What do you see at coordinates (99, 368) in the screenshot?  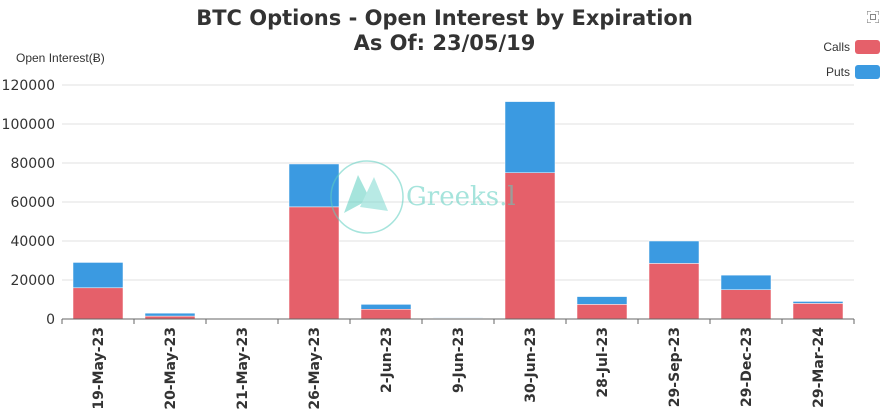 I see `x-tick-label: 19-May-23` at bounding box center [99, 368].